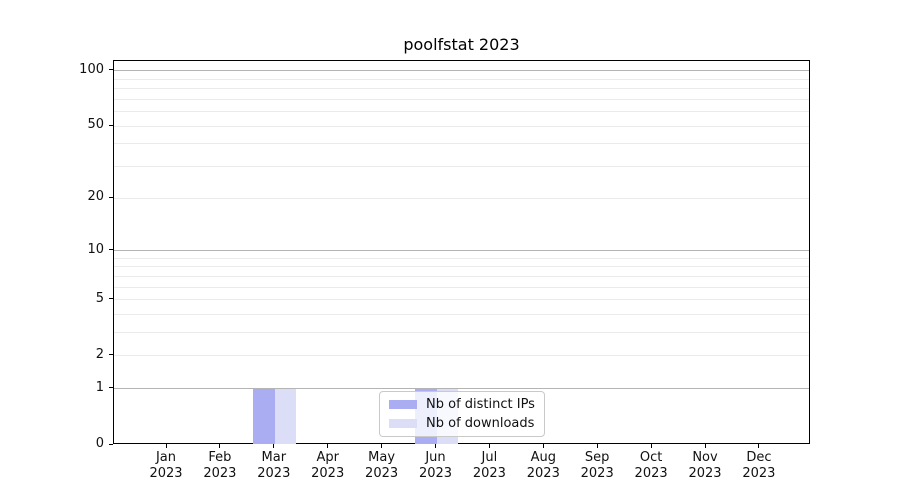  I want to click on legend-label: Nb of downloads, so click(480, 423).